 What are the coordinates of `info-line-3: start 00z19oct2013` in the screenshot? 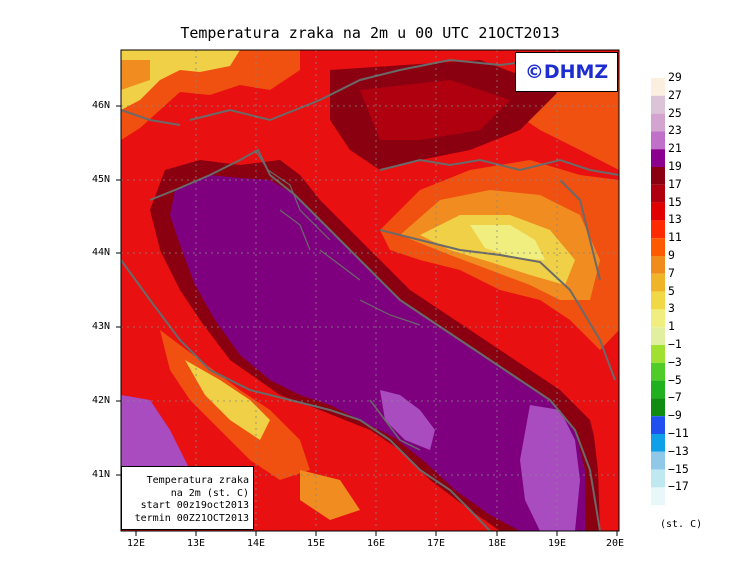 It's located at (194, 505).